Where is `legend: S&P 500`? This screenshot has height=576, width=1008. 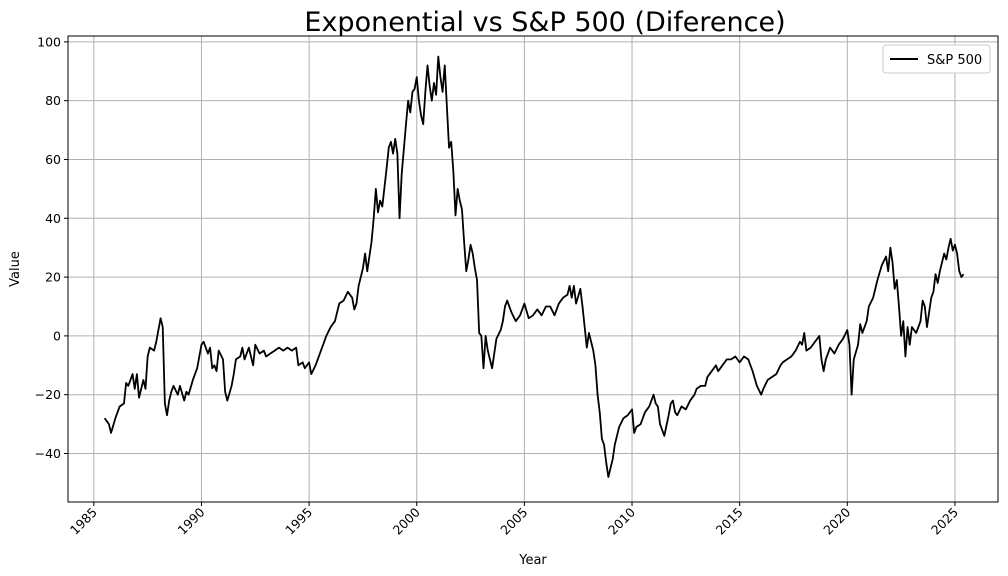 legend: S&P 500 is located at coordinates (936, 59).